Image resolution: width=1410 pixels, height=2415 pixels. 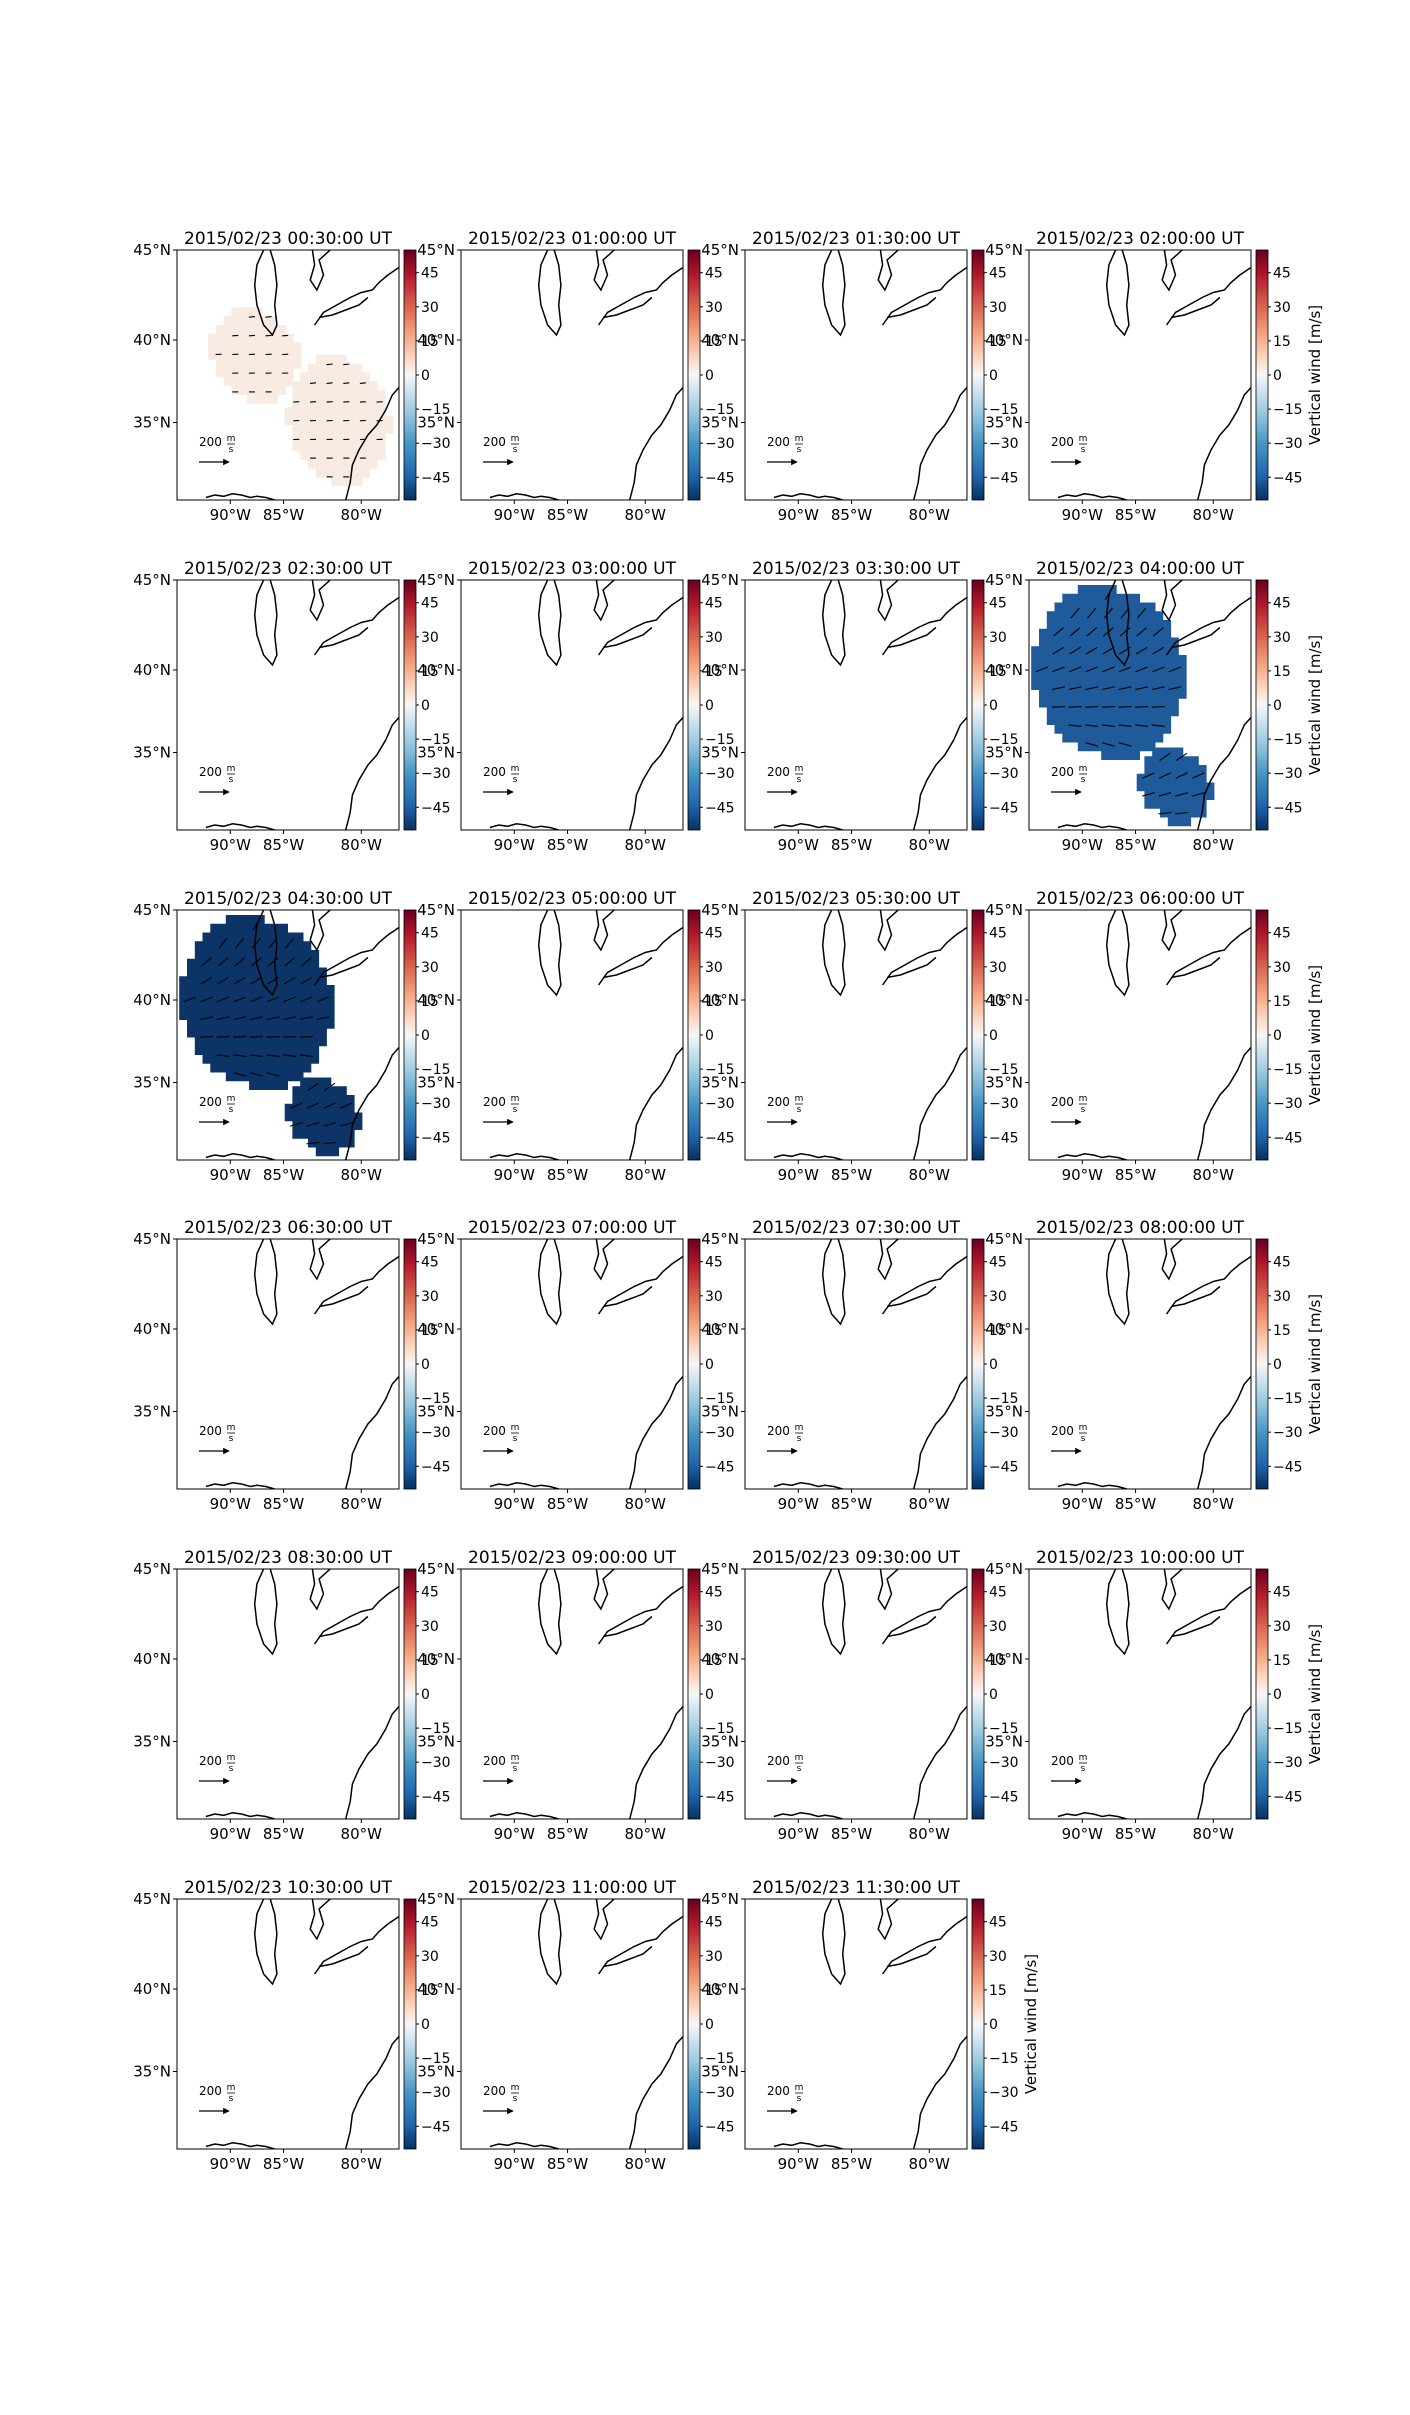 I want to click on panel-title: 2015/02/23 02:30:00 UT, so click(x=288, y=569).